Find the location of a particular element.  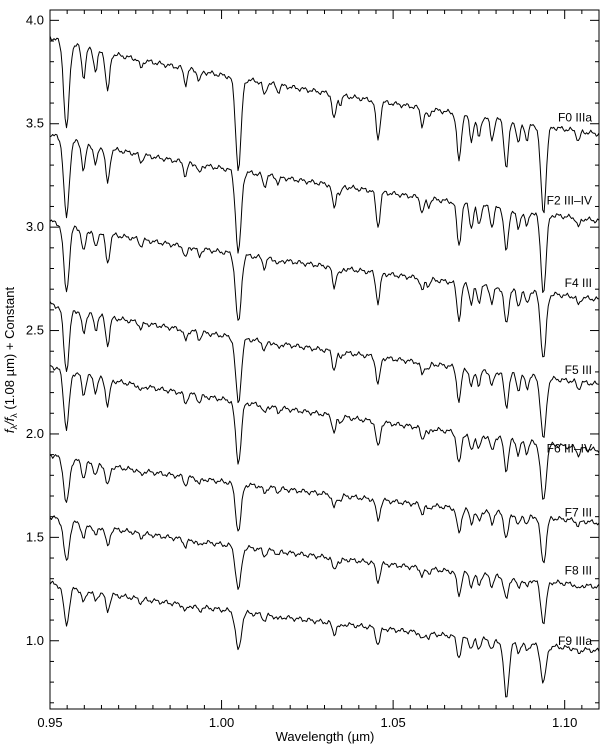

y-axis-title-rest: (1.08 µm) + Constant is located at coordinates (9, 350).